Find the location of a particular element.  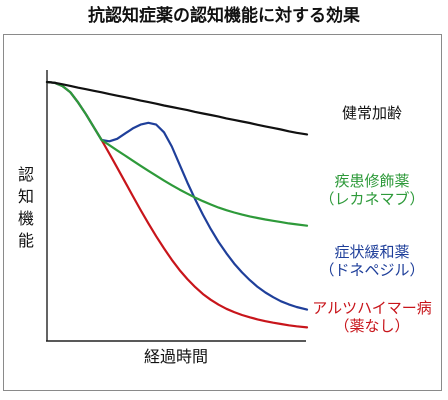

x-axis-label: 経過時間 is located at coordinates (176, 356).